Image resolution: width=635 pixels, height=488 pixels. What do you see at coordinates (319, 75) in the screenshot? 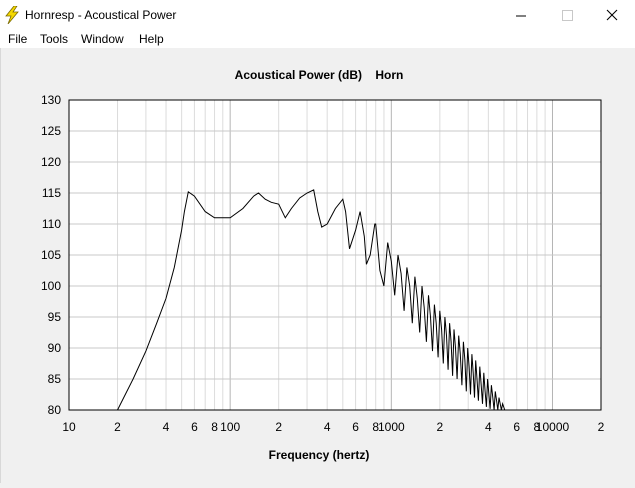
I see `chart-title: Acoustical Power (dB) Horn` at bounding box center [319, 75].